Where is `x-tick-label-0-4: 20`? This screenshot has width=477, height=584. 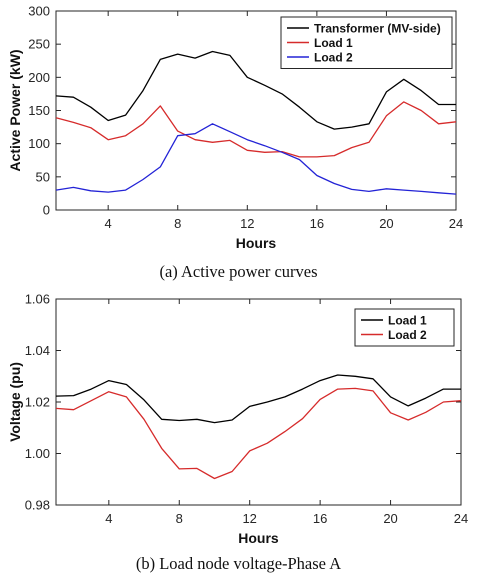 x-tick-label-0-4: 20 is located at coordinates (386, 223).